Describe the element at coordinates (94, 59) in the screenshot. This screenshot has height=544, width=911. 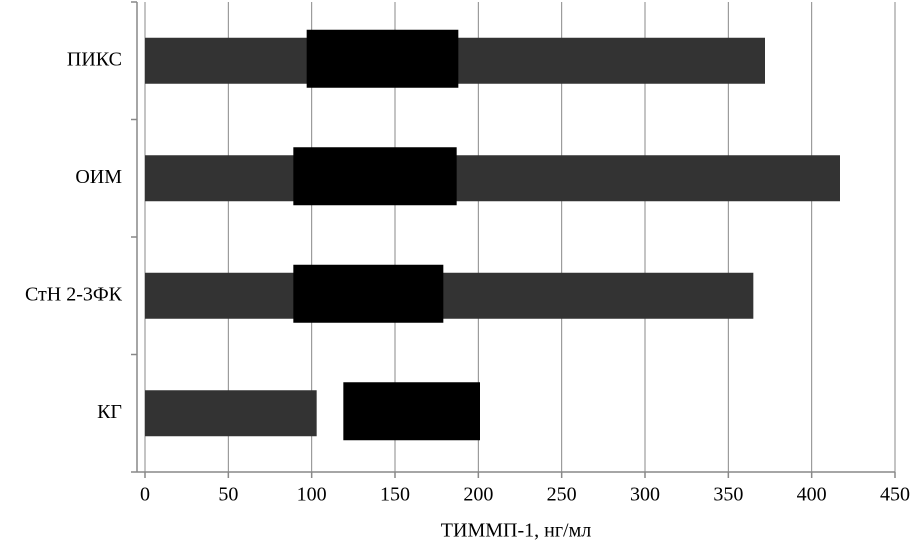
I see `y-tick-label: ПИКС` at that location.